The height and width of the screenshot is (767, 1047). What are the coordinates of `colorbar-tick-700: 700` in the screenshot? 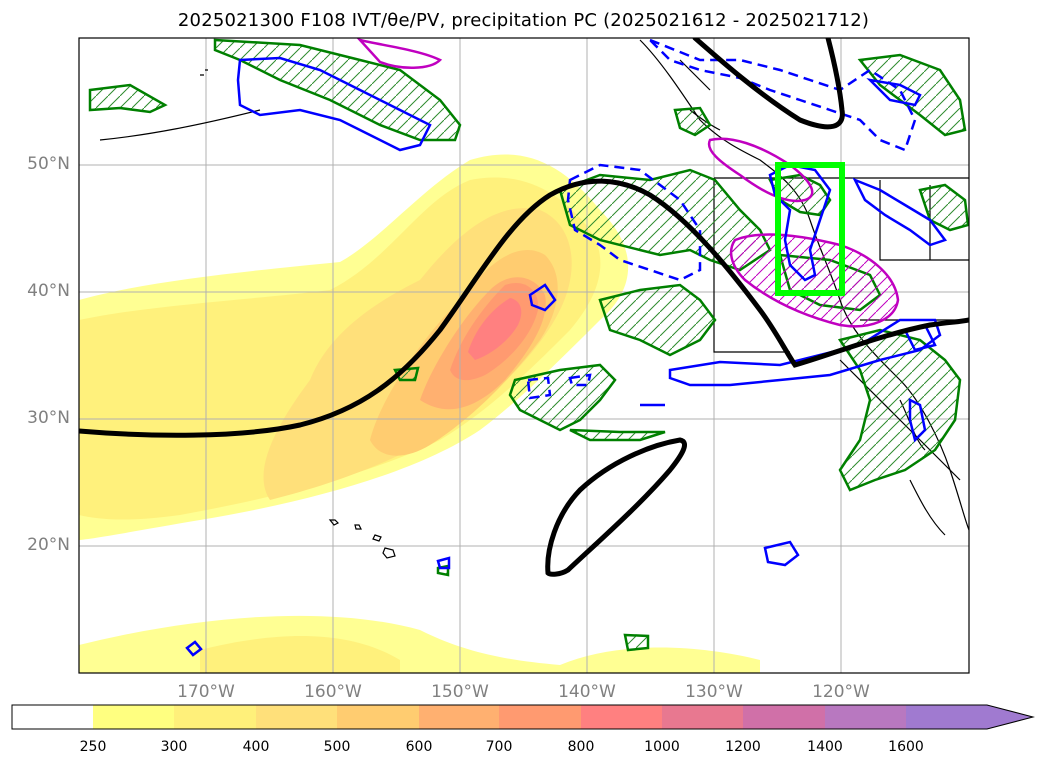 It's located at (499, 747).